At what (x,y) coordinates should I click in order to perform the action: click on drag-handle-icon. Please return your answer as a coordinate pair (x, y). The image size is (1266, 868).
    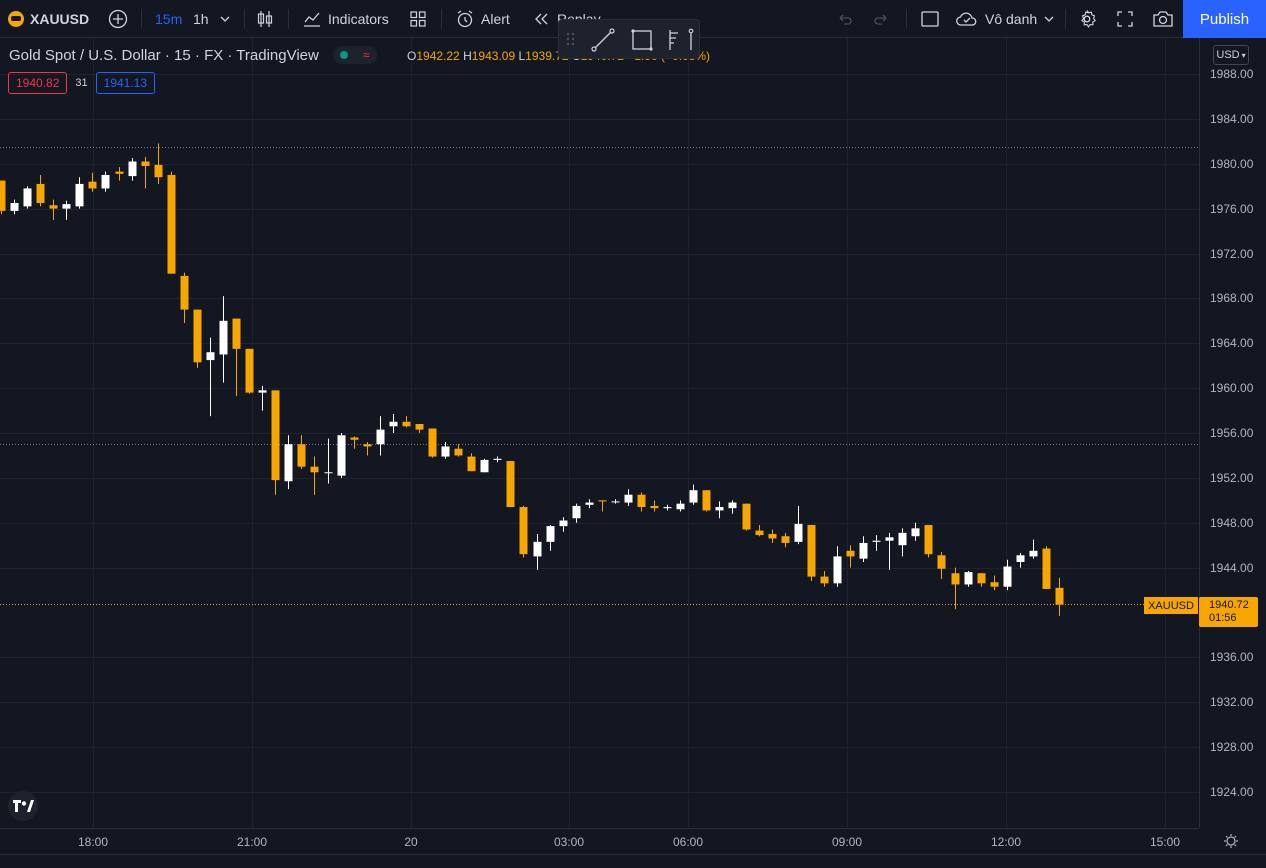
    Looking at the image, I should click on (570, 39).